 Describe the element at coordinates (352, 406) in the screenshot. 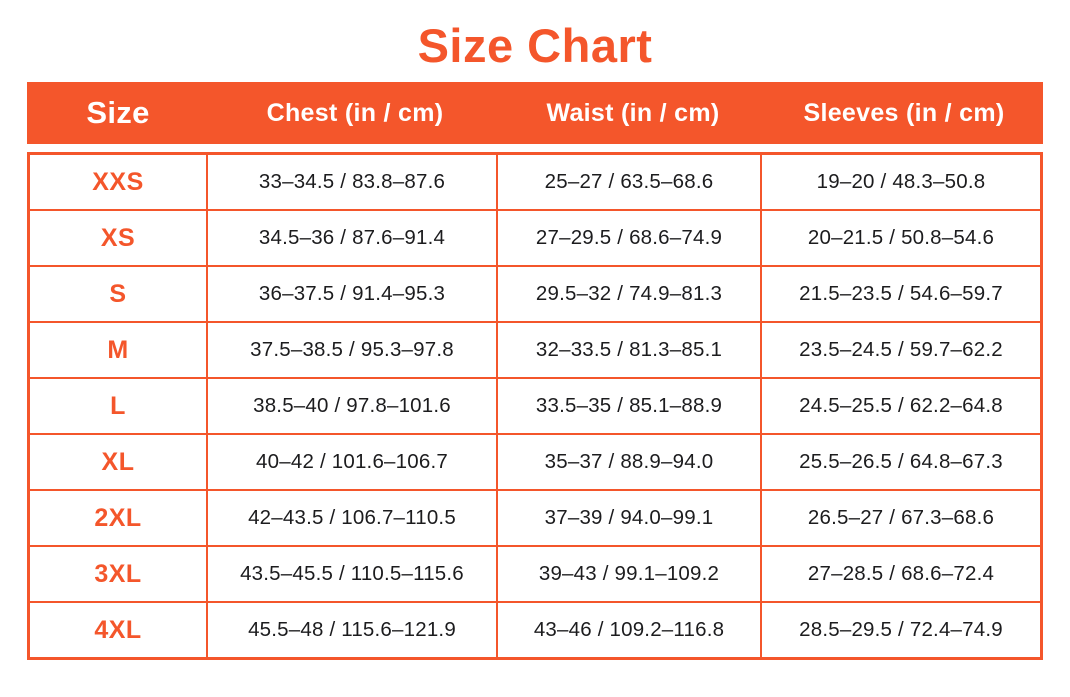

I see `chest-cell: 38.5–40 / 97.8–101.6` at that location.